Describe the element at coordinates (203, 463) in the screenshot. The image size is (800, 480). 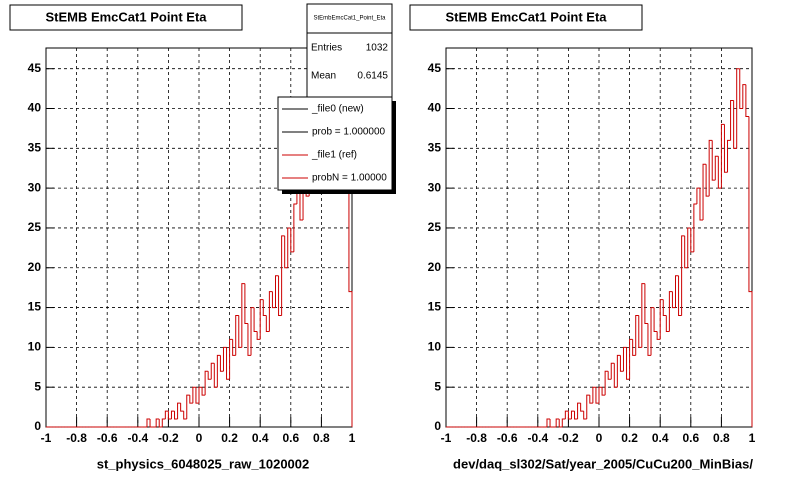
I see `x-axis-label: st_physics_6048025_raw_1020002` at that location.